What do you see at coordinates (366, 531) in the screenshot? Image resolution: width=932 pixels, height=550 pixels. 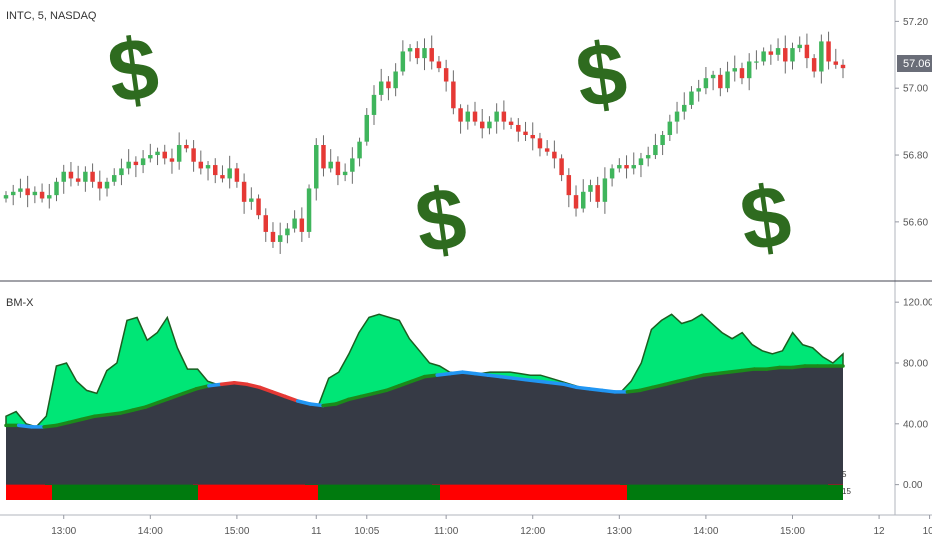 I see `time-tick-label: 10:05` at bounding box center [366, 531].